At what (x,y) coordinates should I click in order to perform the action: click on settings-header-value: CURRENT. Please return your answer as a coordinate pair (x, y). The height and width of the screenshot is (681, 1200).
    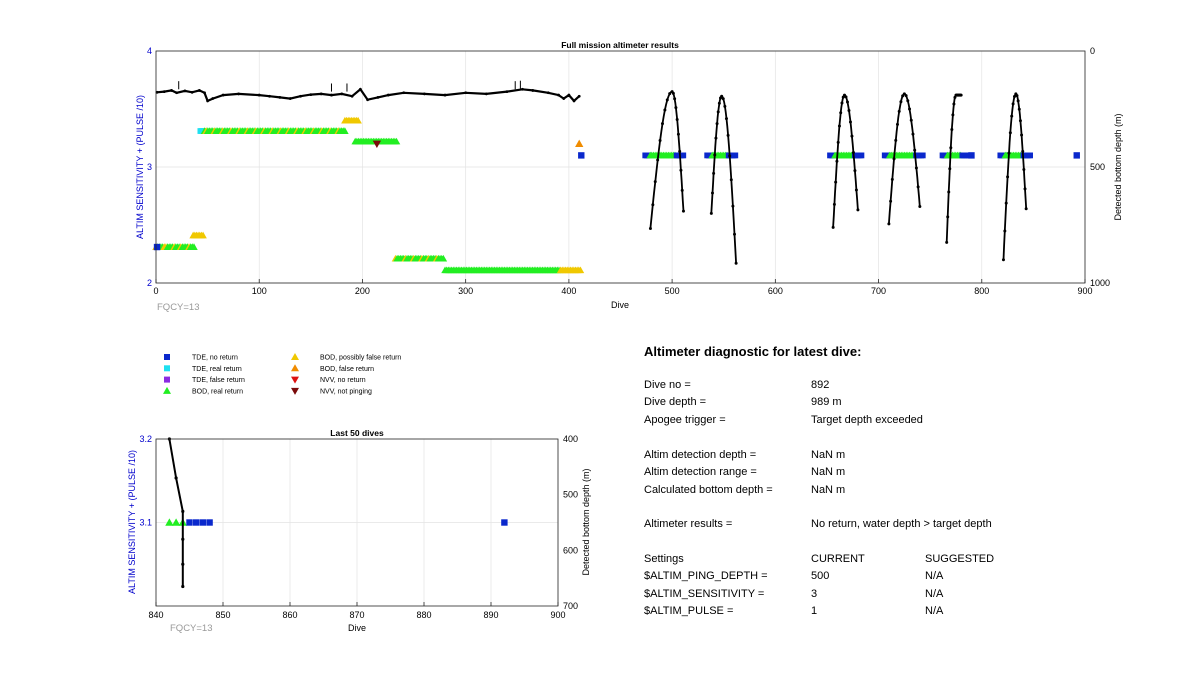
    Looking at the image, I should click on (838, 559).